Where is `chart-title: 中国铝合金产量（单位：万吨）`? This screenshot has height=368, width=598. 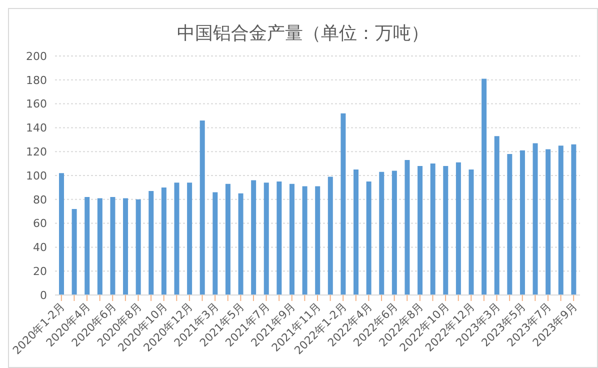
chart-title: 中国铝合金产量（单位：万吨） is located at coordinates (303, 34).